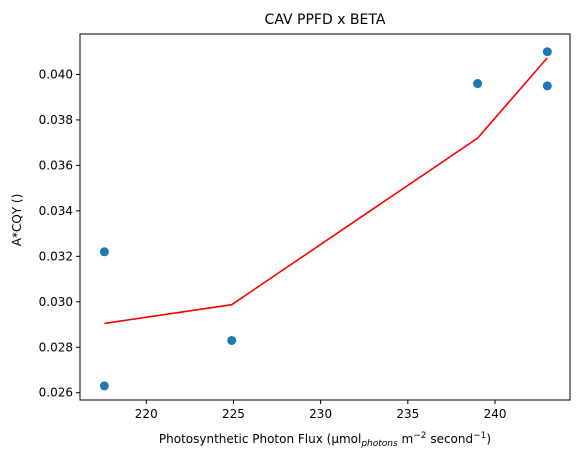 The image size is (585, 462). I want to click on y-tick-label: 0.040, so click(56, 74).